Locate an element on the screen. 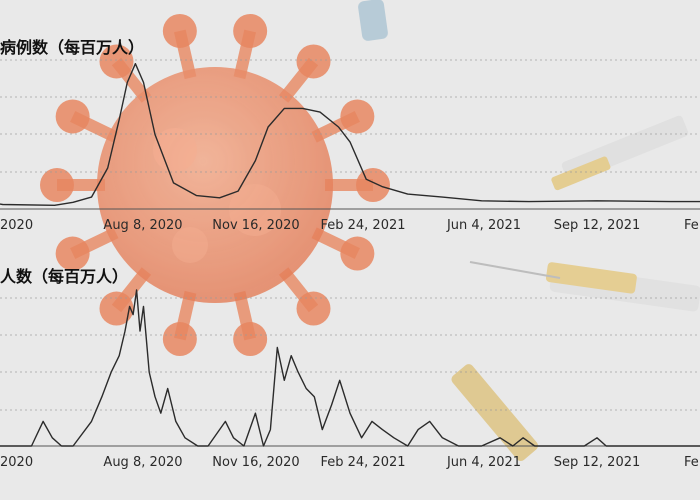  x-tick-label-deaths-5: Sep 12, 2021 is located at coordinates (597, 462).